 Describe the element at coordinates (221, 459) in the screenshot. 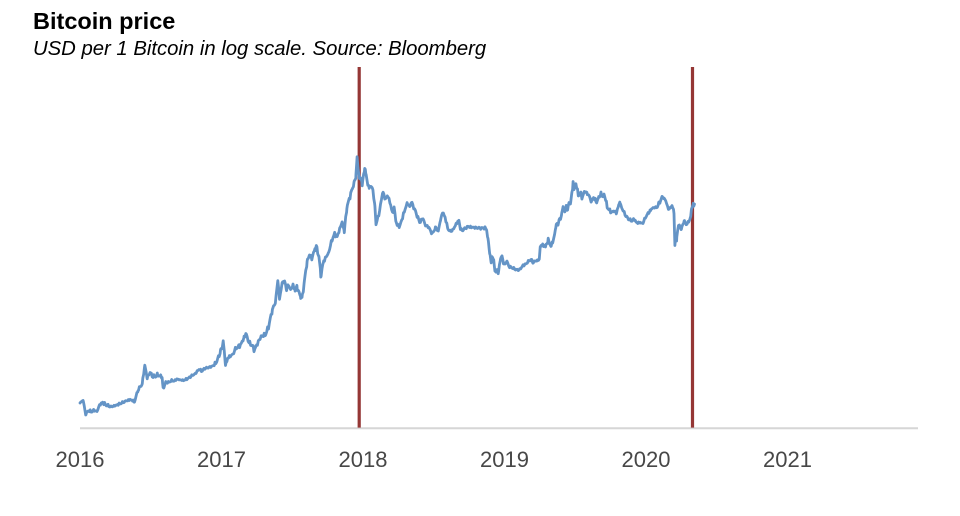

I see `svg-text: 2017` at that location.